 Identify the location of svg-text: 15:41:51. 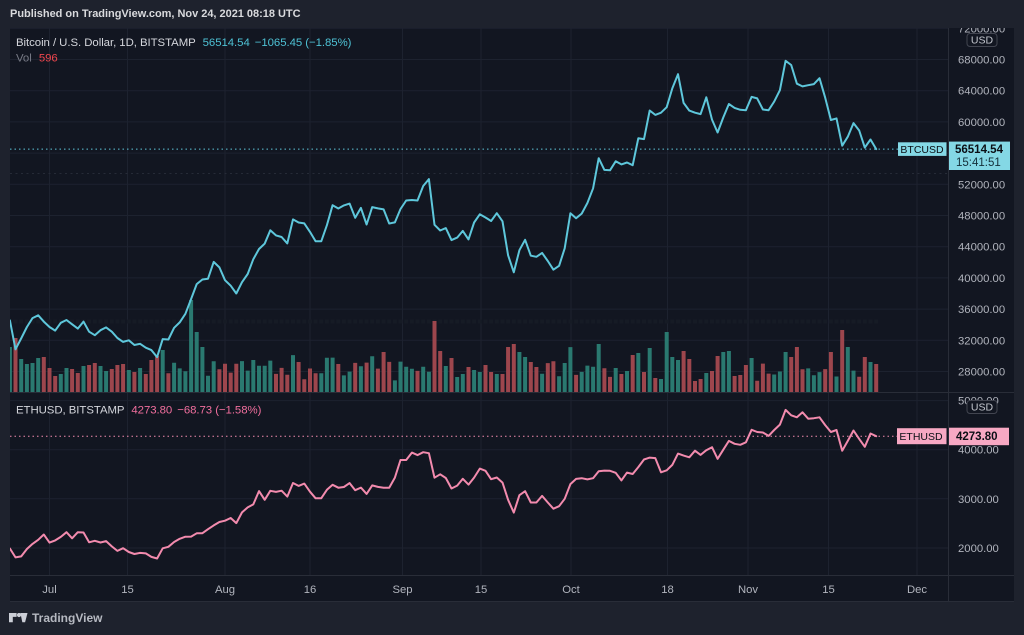
(978, 163).